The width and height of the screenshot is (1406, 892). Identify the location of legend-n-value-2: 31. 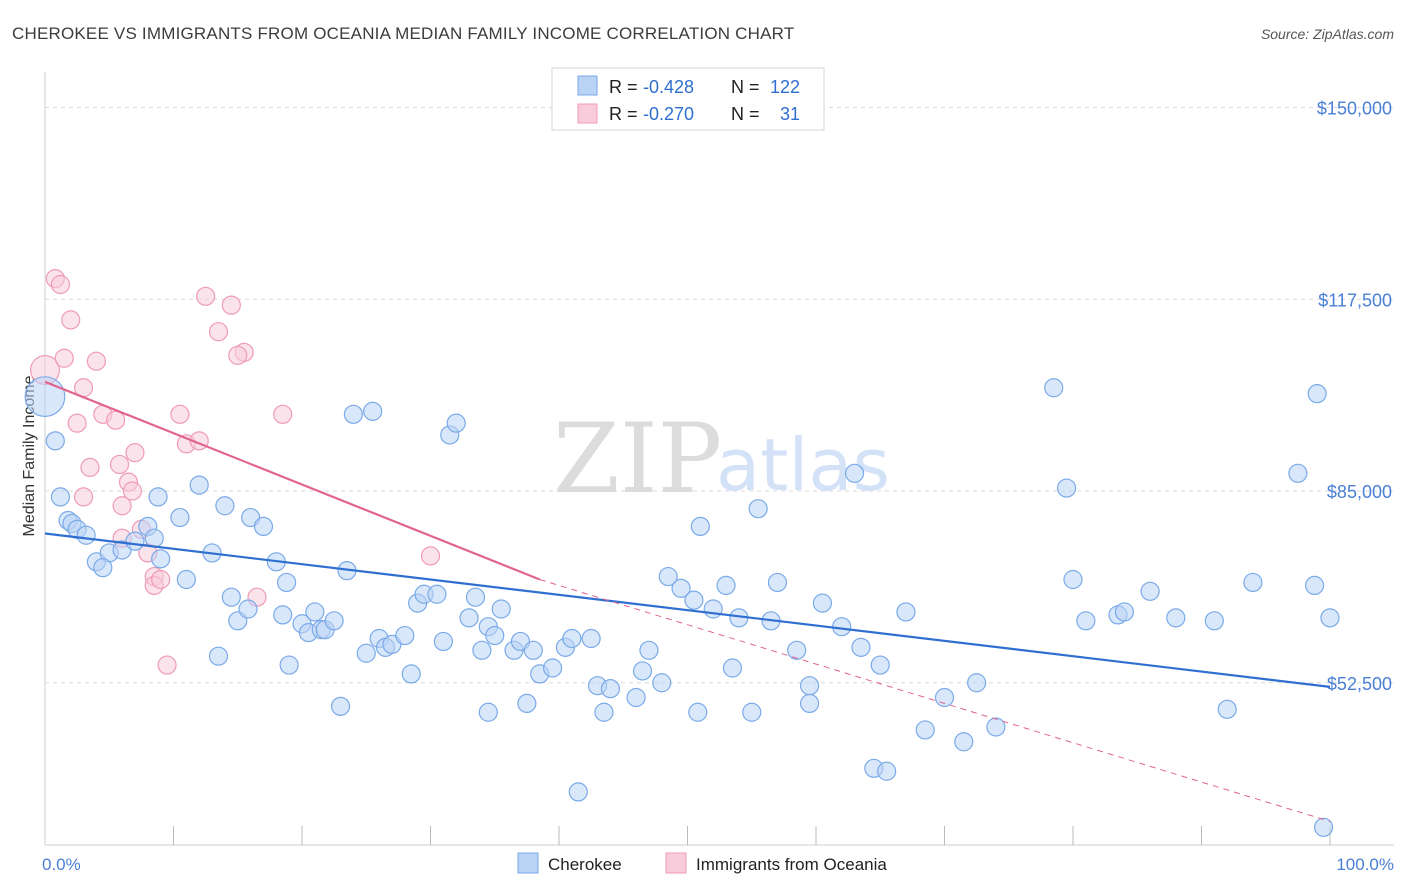
(790, 114).